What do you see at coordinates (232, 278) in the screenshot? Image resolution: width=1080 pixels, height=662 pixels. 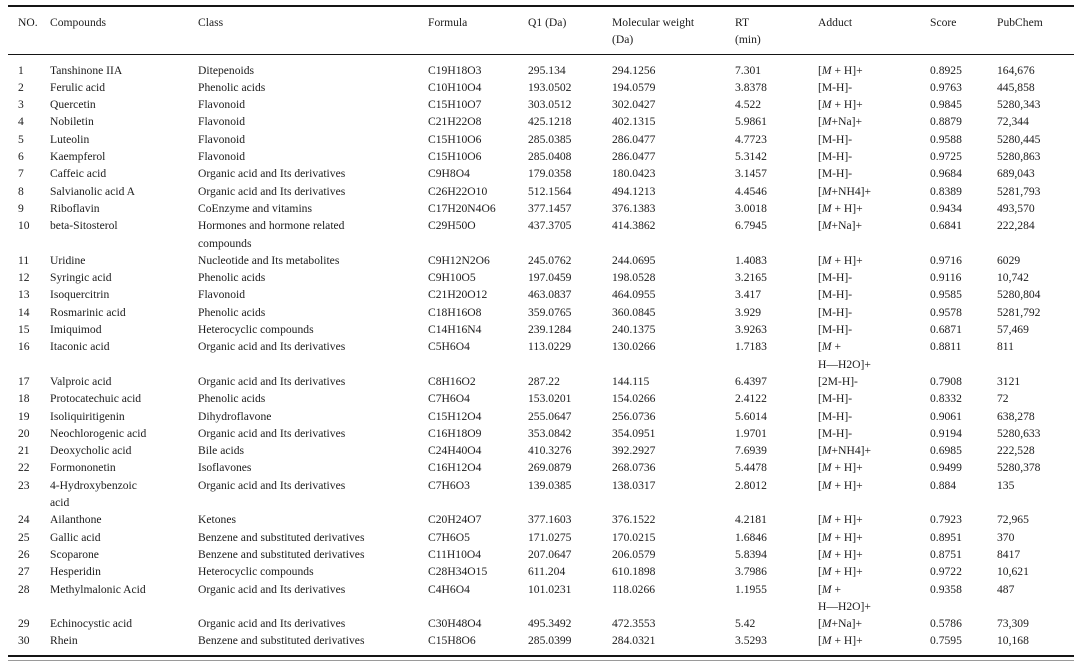 I see `cell-class: Phenolic acids` at bounding box center [232, 278].